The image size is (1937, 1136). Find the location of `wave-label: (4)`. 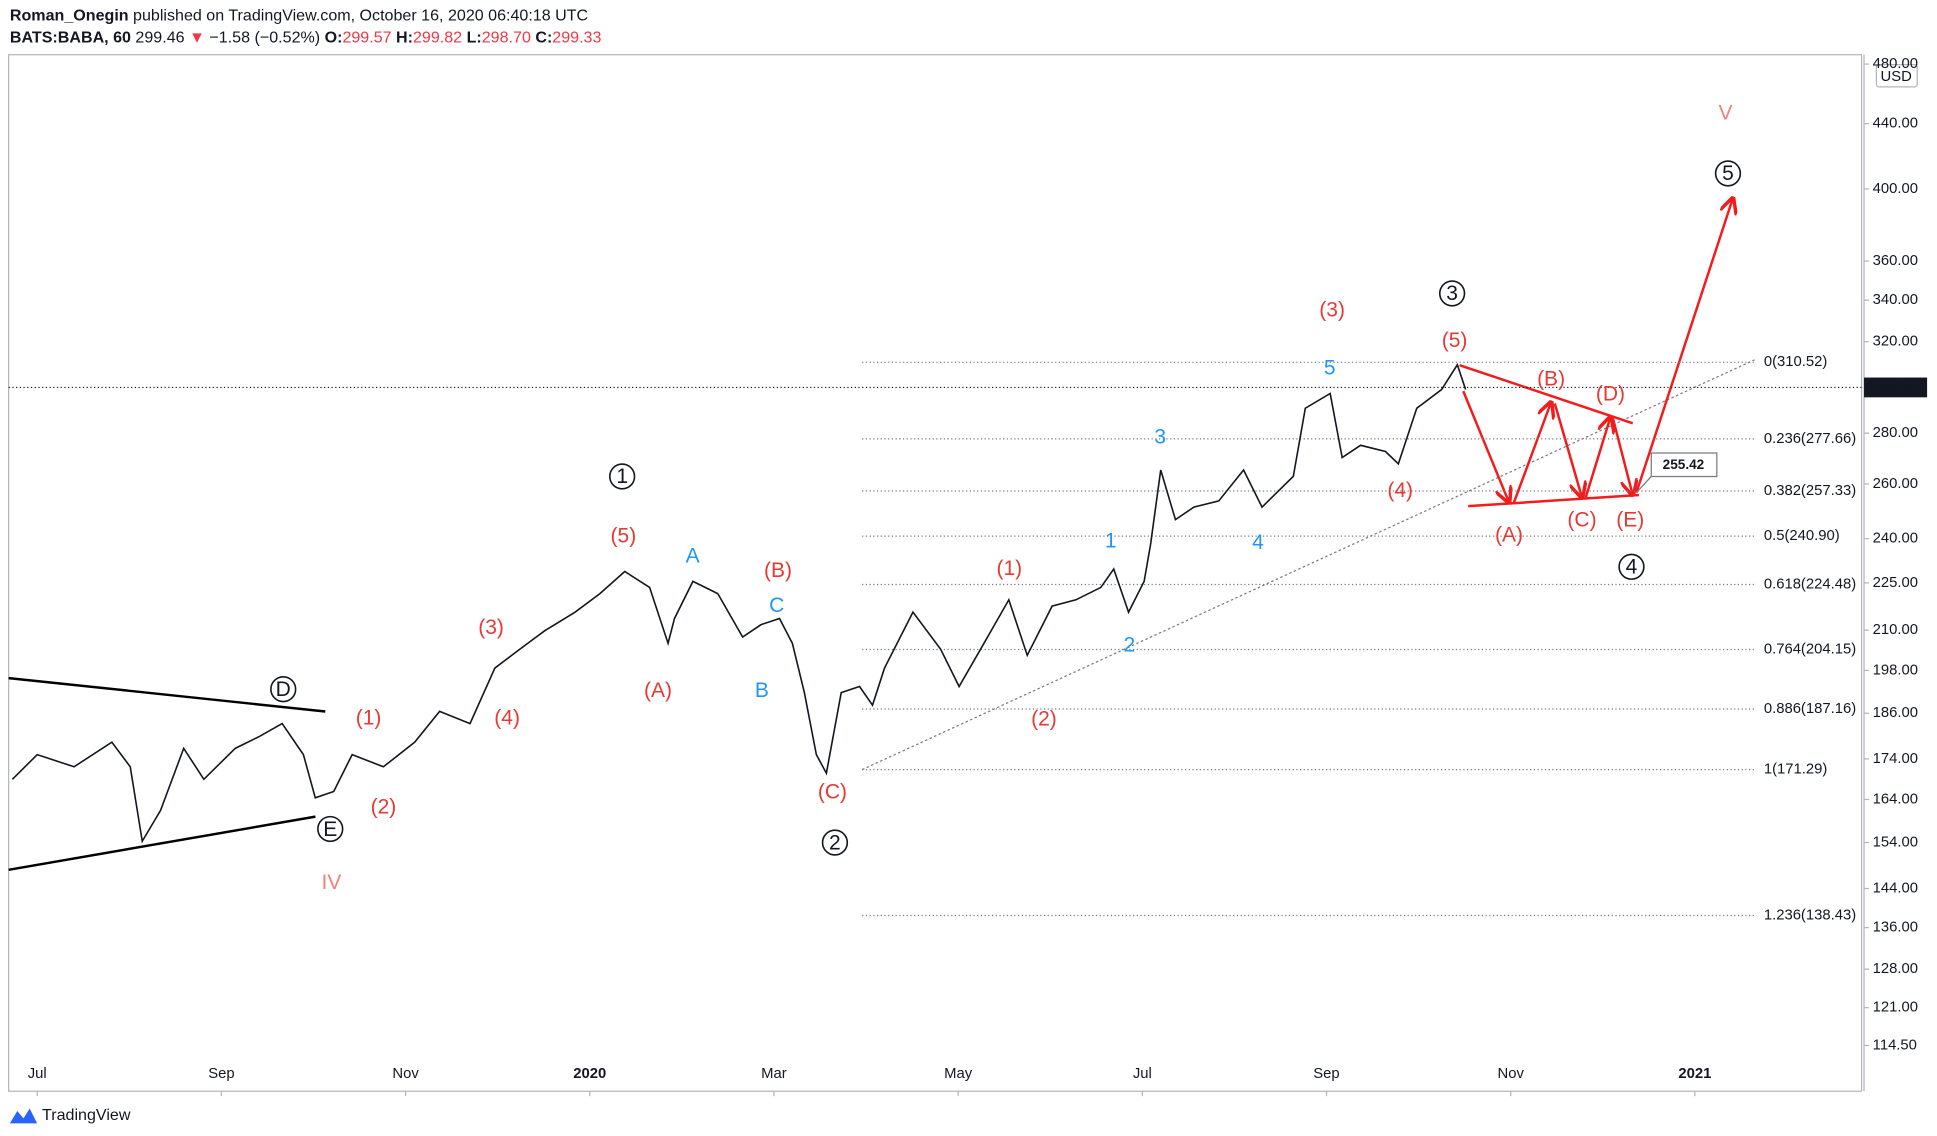

wave-label: (4) is located at coordinates (1400, 490).